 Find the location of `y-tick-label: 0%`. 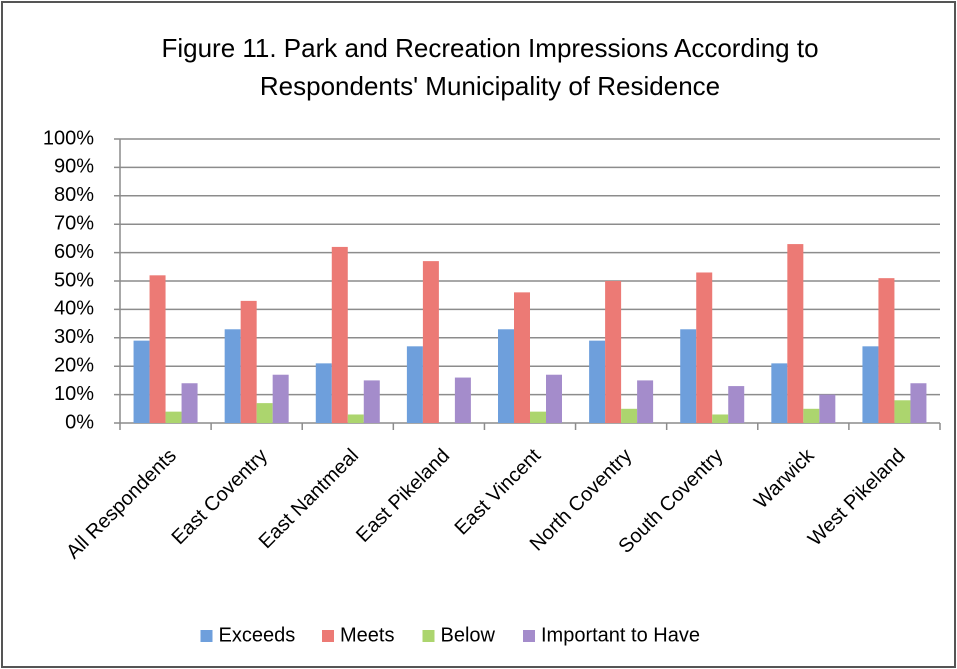

y-tick-label: 0% is located at coordinates (79, 422).